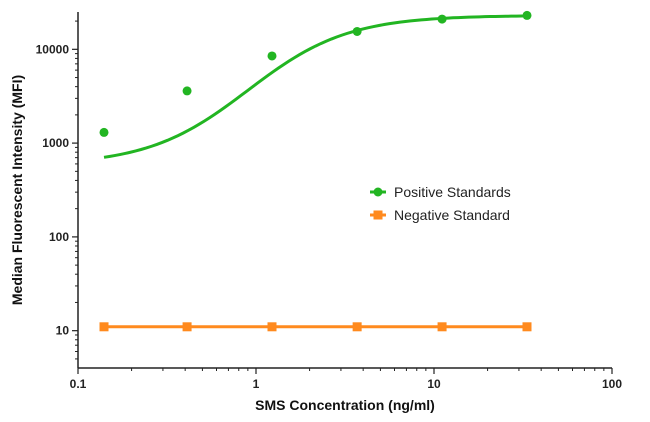 The width and height of the screenshot is (650, 422). Describe the element at coordinates (78, 384) in the screenshot. I see `x-tick-label: 0.1` at that location.